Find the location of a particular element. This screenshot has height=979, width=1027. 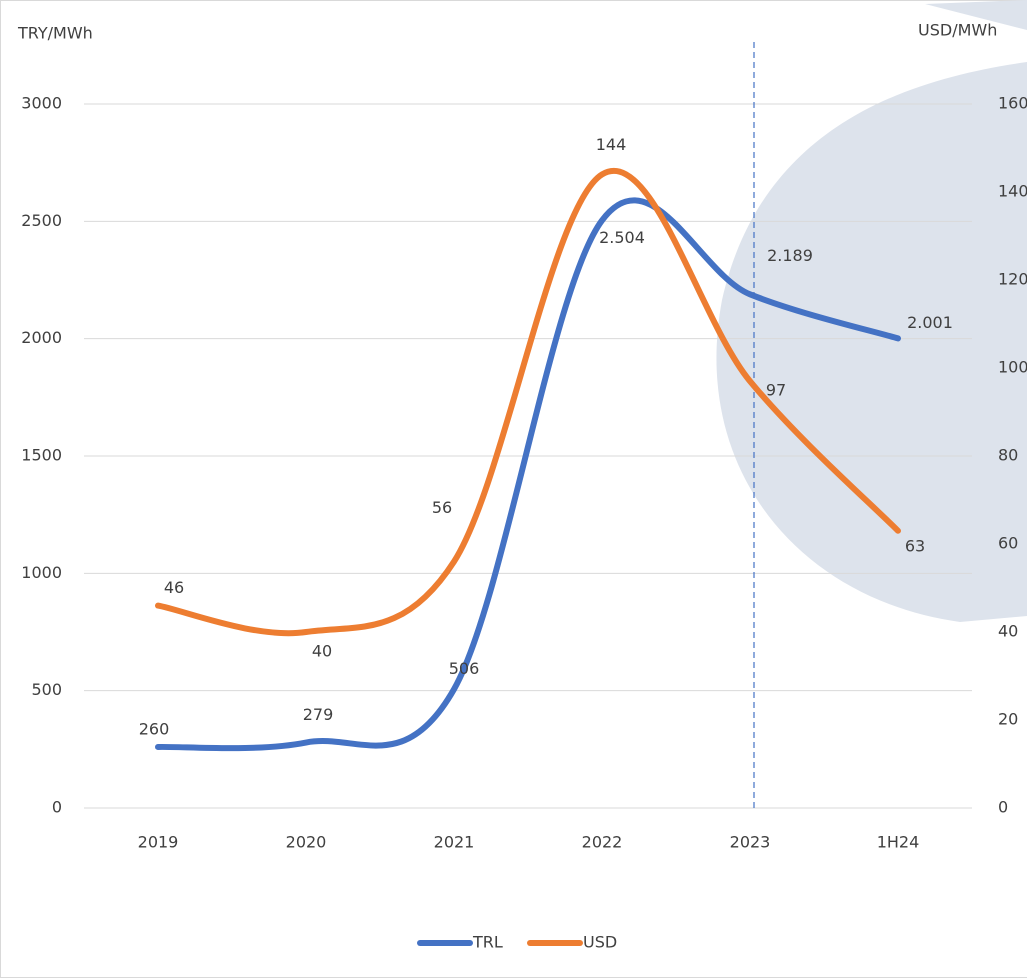

data-label: 279 is located at coordinates (318, 714).